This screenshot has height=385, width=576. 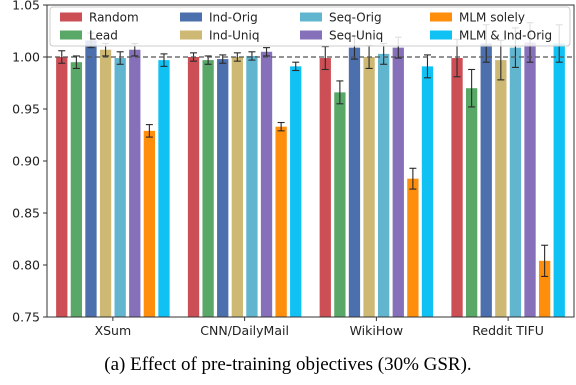 I want to click on legend-label-2: Ind-Orig, so click(x=233, y=18).